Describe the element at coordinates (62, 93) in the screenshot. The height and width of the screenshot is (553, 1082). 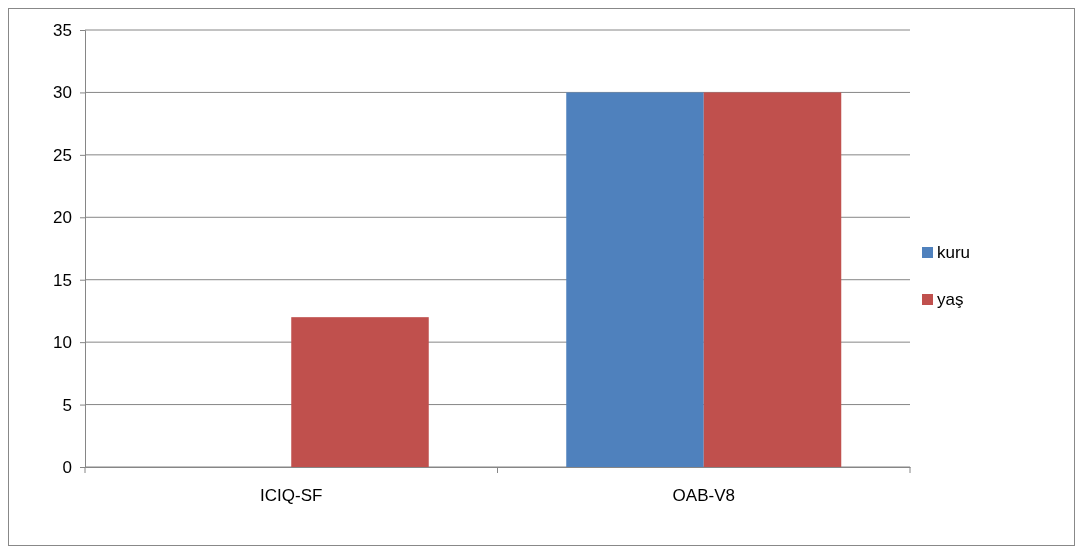
I see `y-tick-label: 30` at that location.